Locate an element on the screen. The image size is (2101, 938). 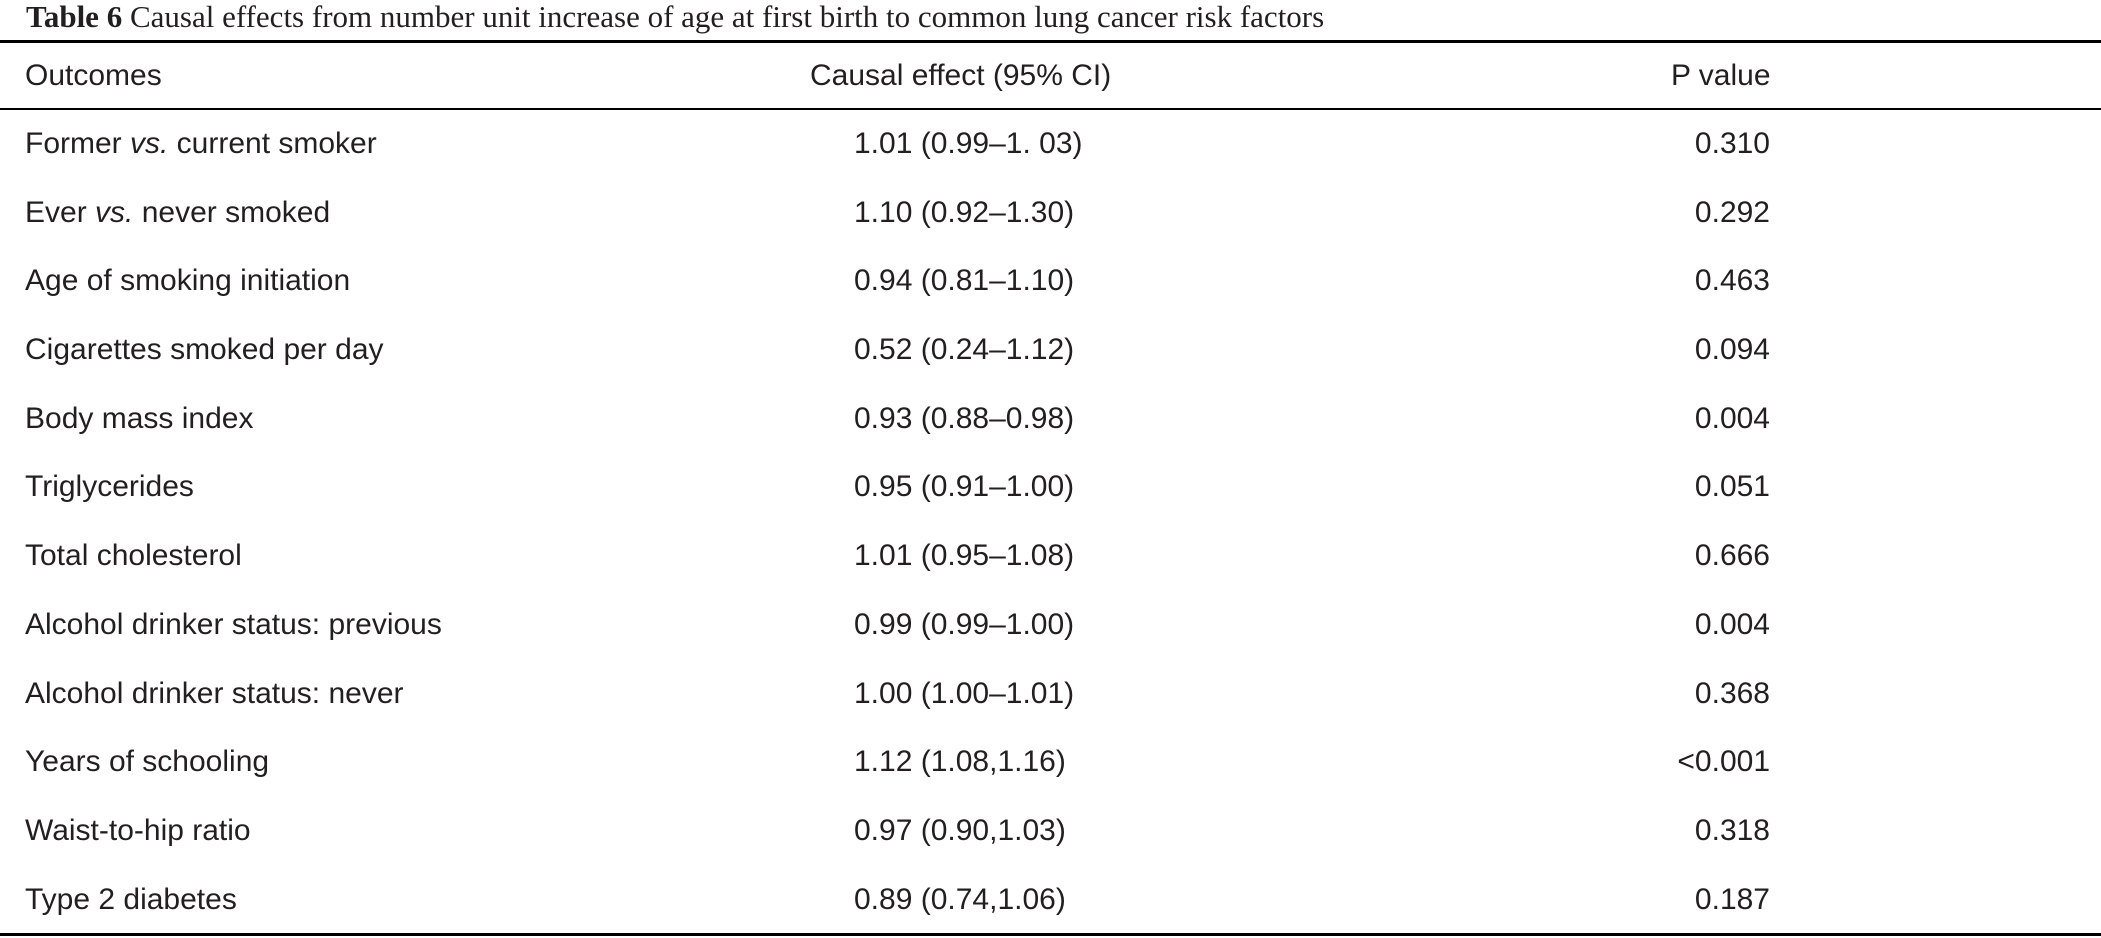
cell-p-value: 0.368 is located at coordinates (1732, 693).